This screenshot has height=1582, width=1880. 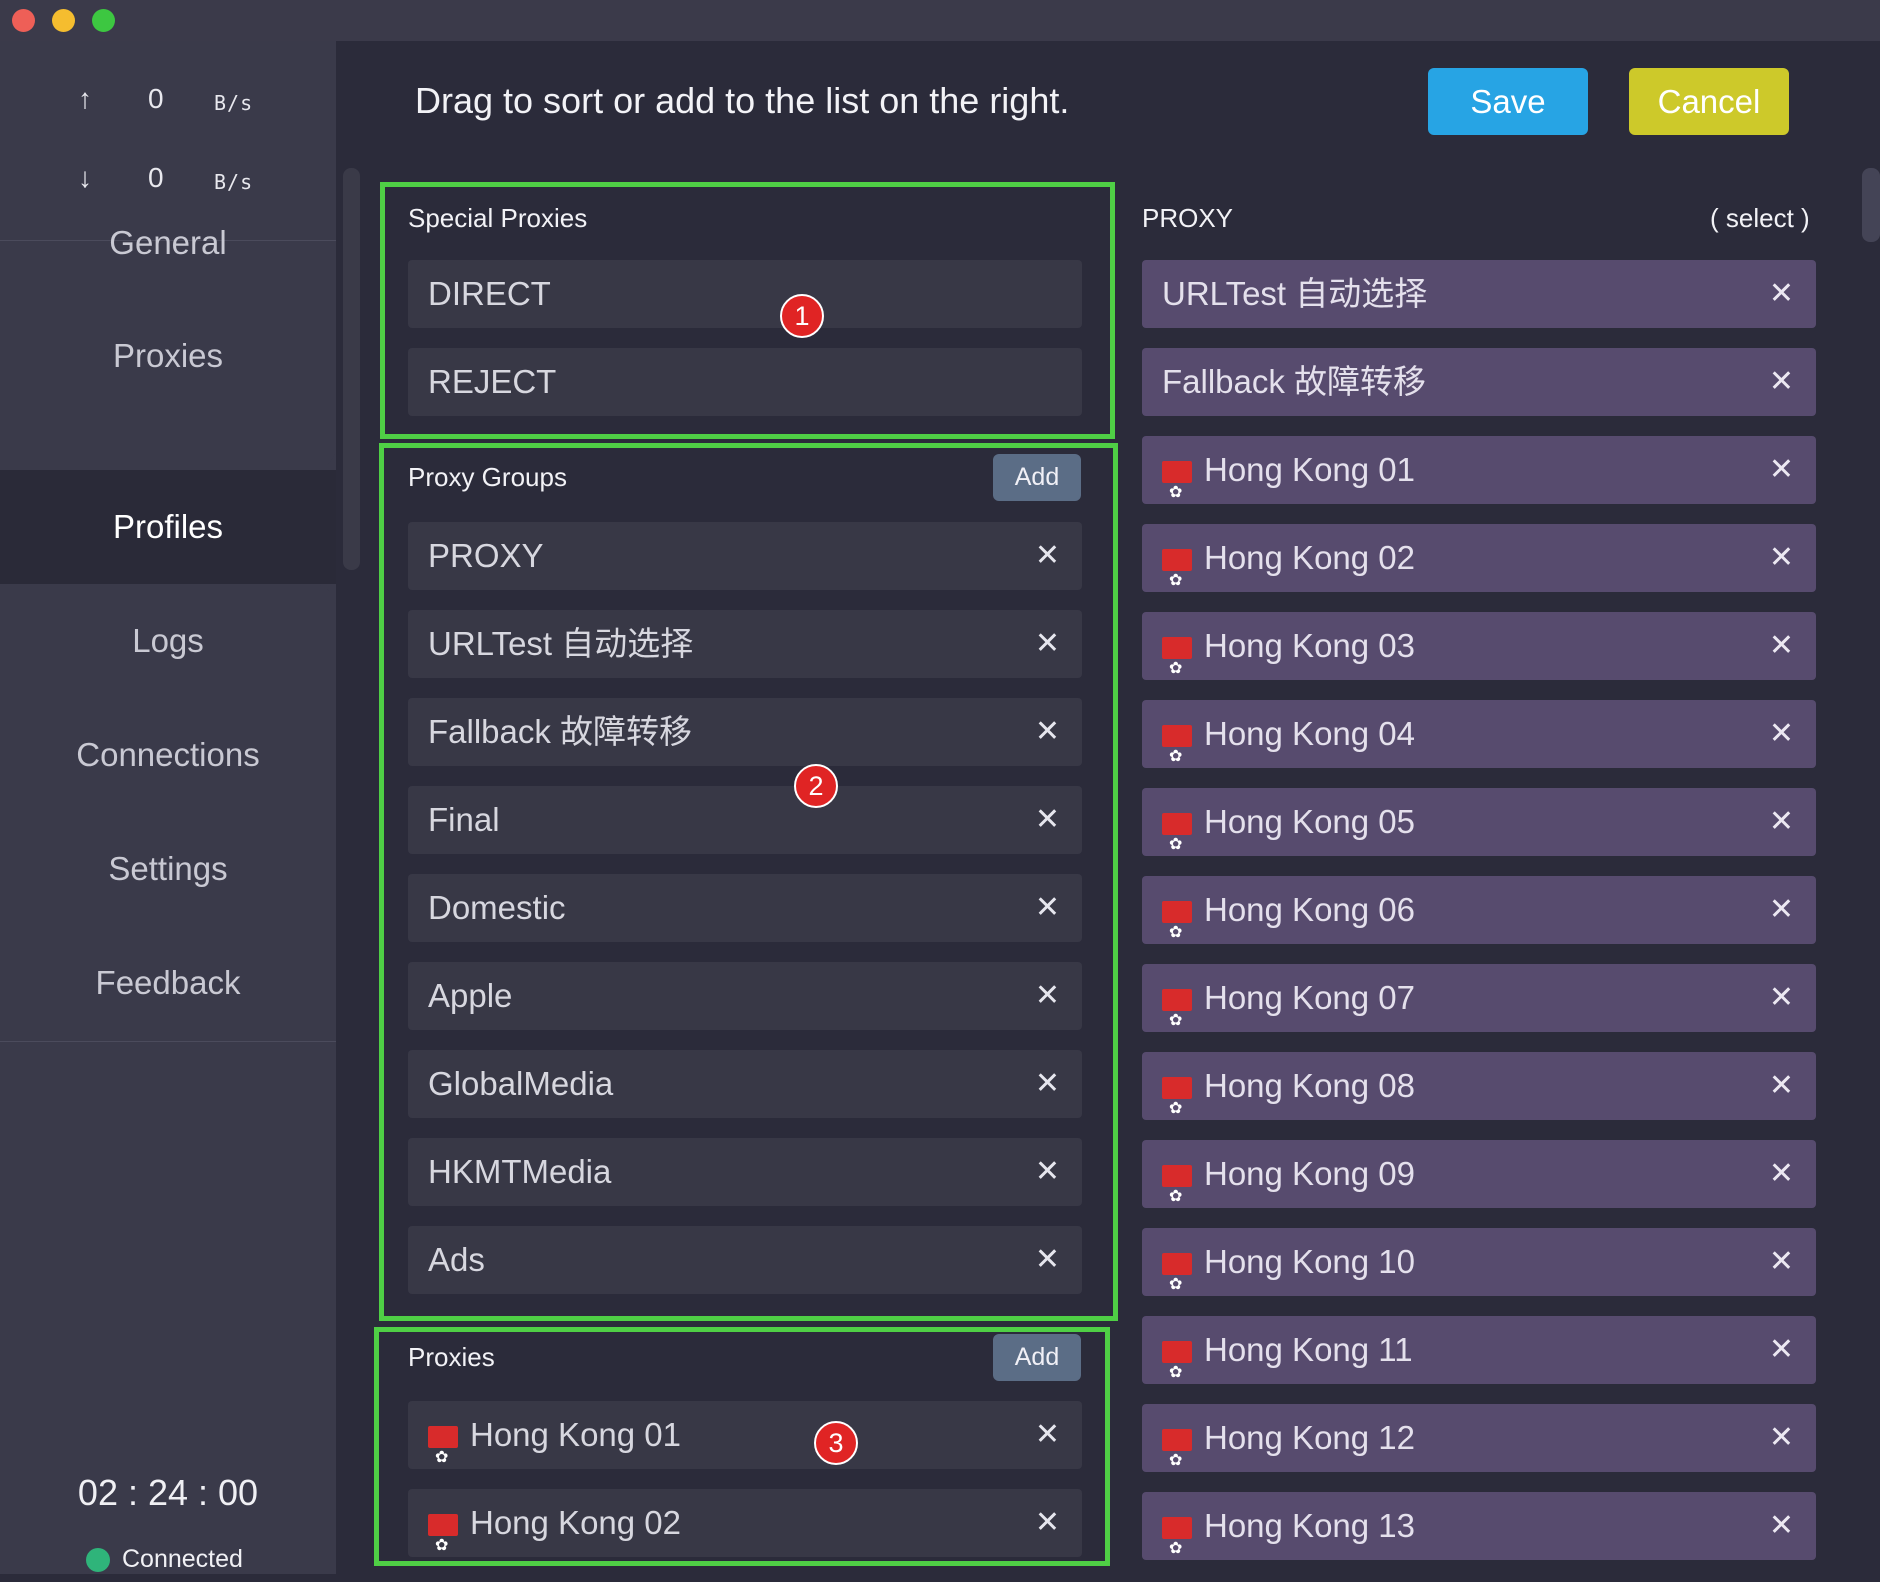 I want to click on selected-proxy-item: Hong Kong 13 ✕, so click(x=1479, y=1537).